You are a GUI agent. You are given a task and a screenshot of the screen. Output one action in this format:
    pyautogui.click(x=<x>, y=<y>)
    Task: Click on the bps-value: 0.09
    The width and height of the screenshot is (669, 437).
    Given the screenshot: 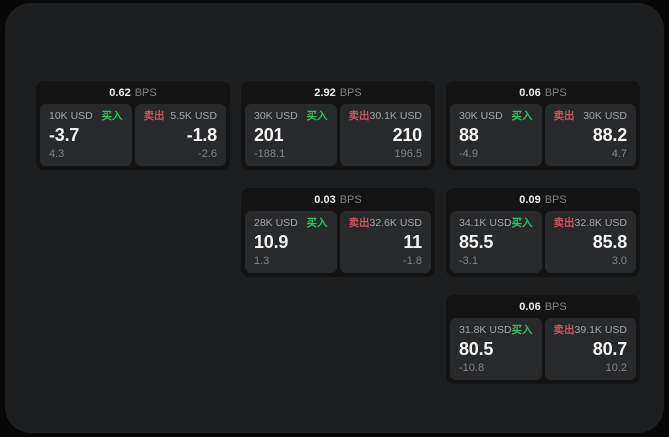 What is the action you would take?
    pyautogui.click(x=530, y=199)
    